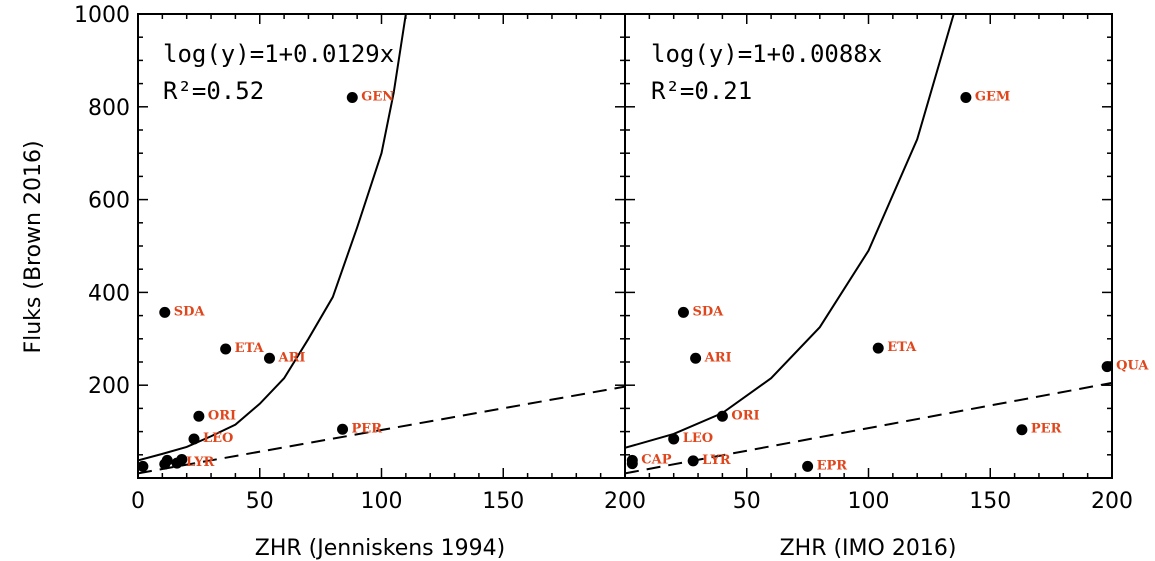  I want to click on annotation-r2-right: R²=0.21, so click(701, 91).